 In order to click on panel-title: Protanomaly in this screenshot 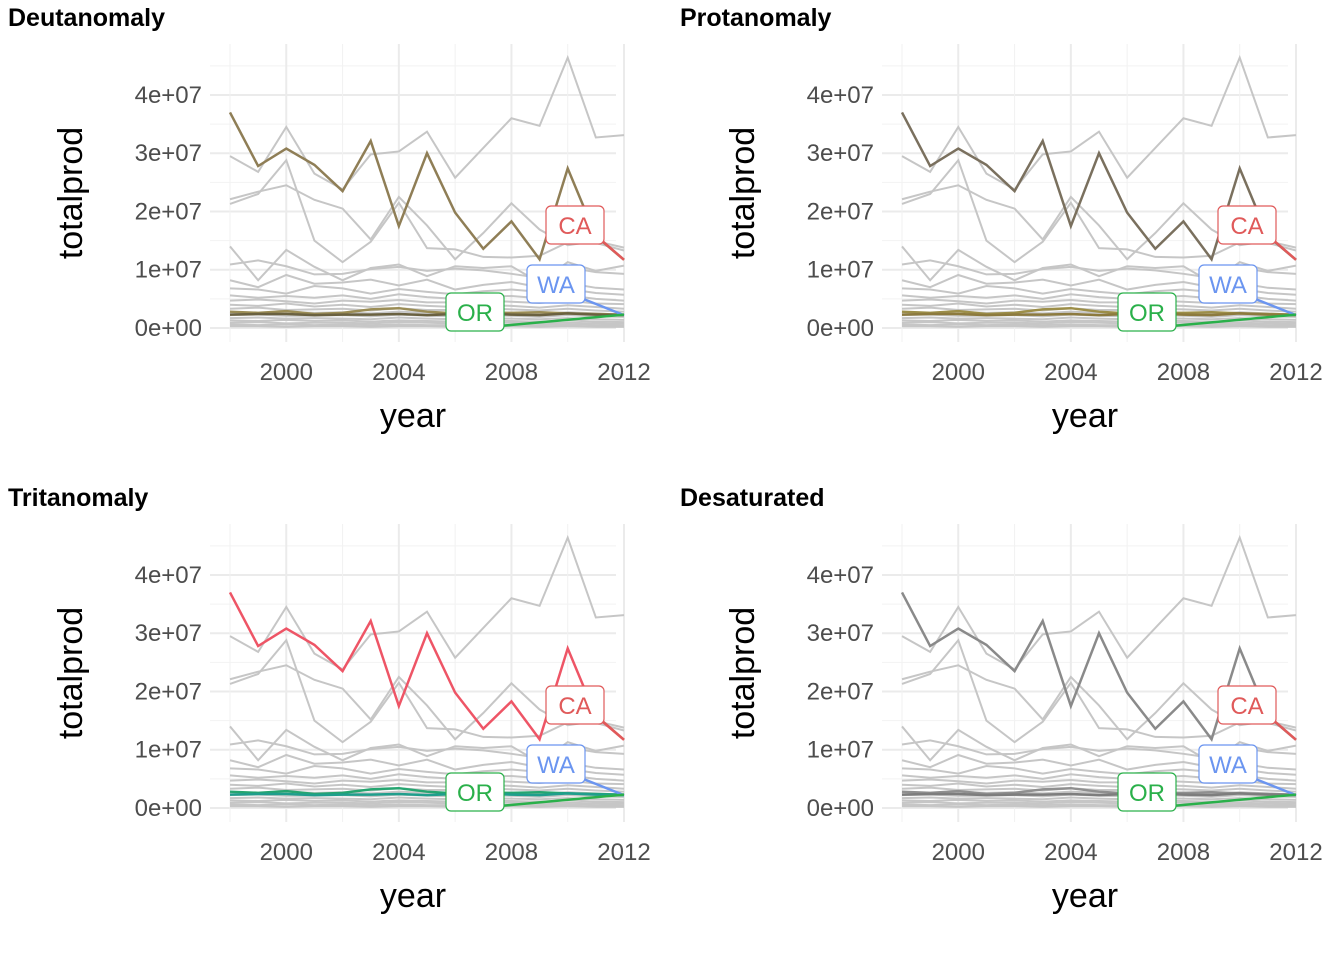, I will do `click(756, 18)`.